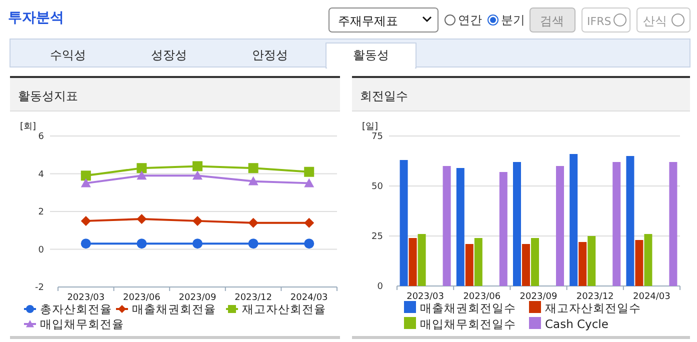 This screenshot has width=697, height=342. I want to click on y-tick-label: 25, so click(377, 237).